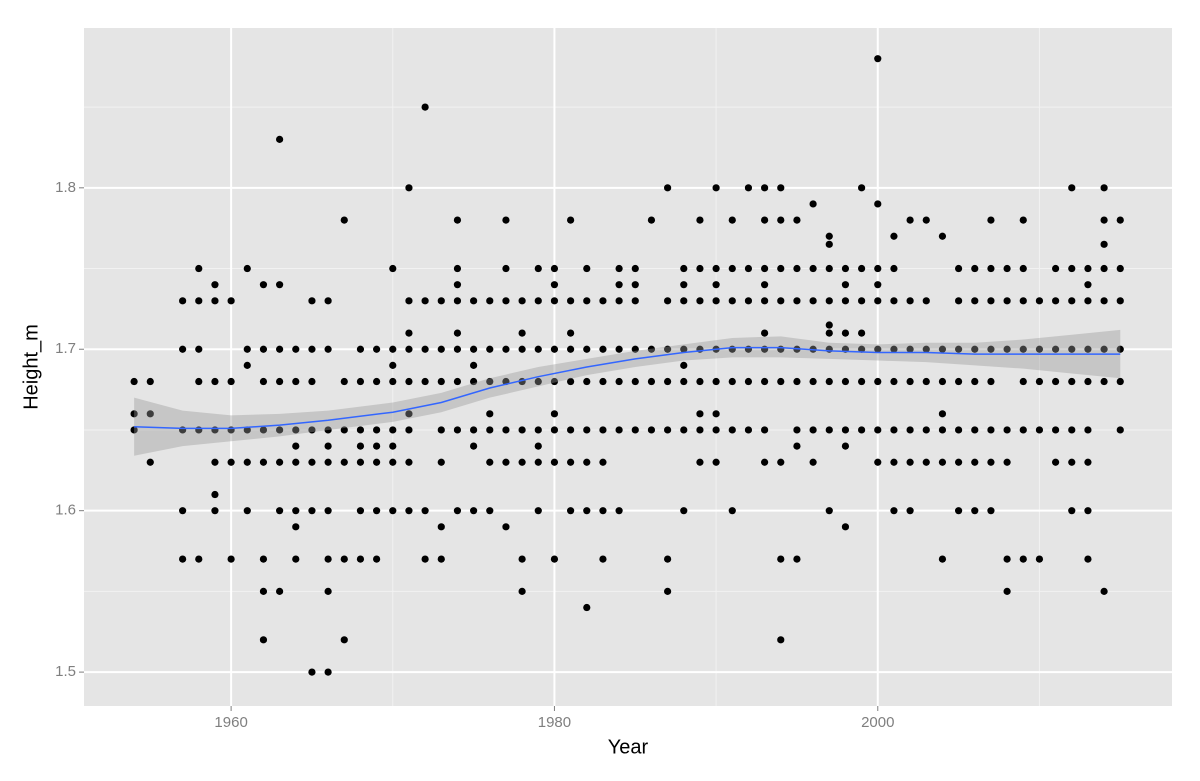  Describe the element at coordinates (554, 722) in the screenshot. I see `x-tick-label: 1980` at that location.